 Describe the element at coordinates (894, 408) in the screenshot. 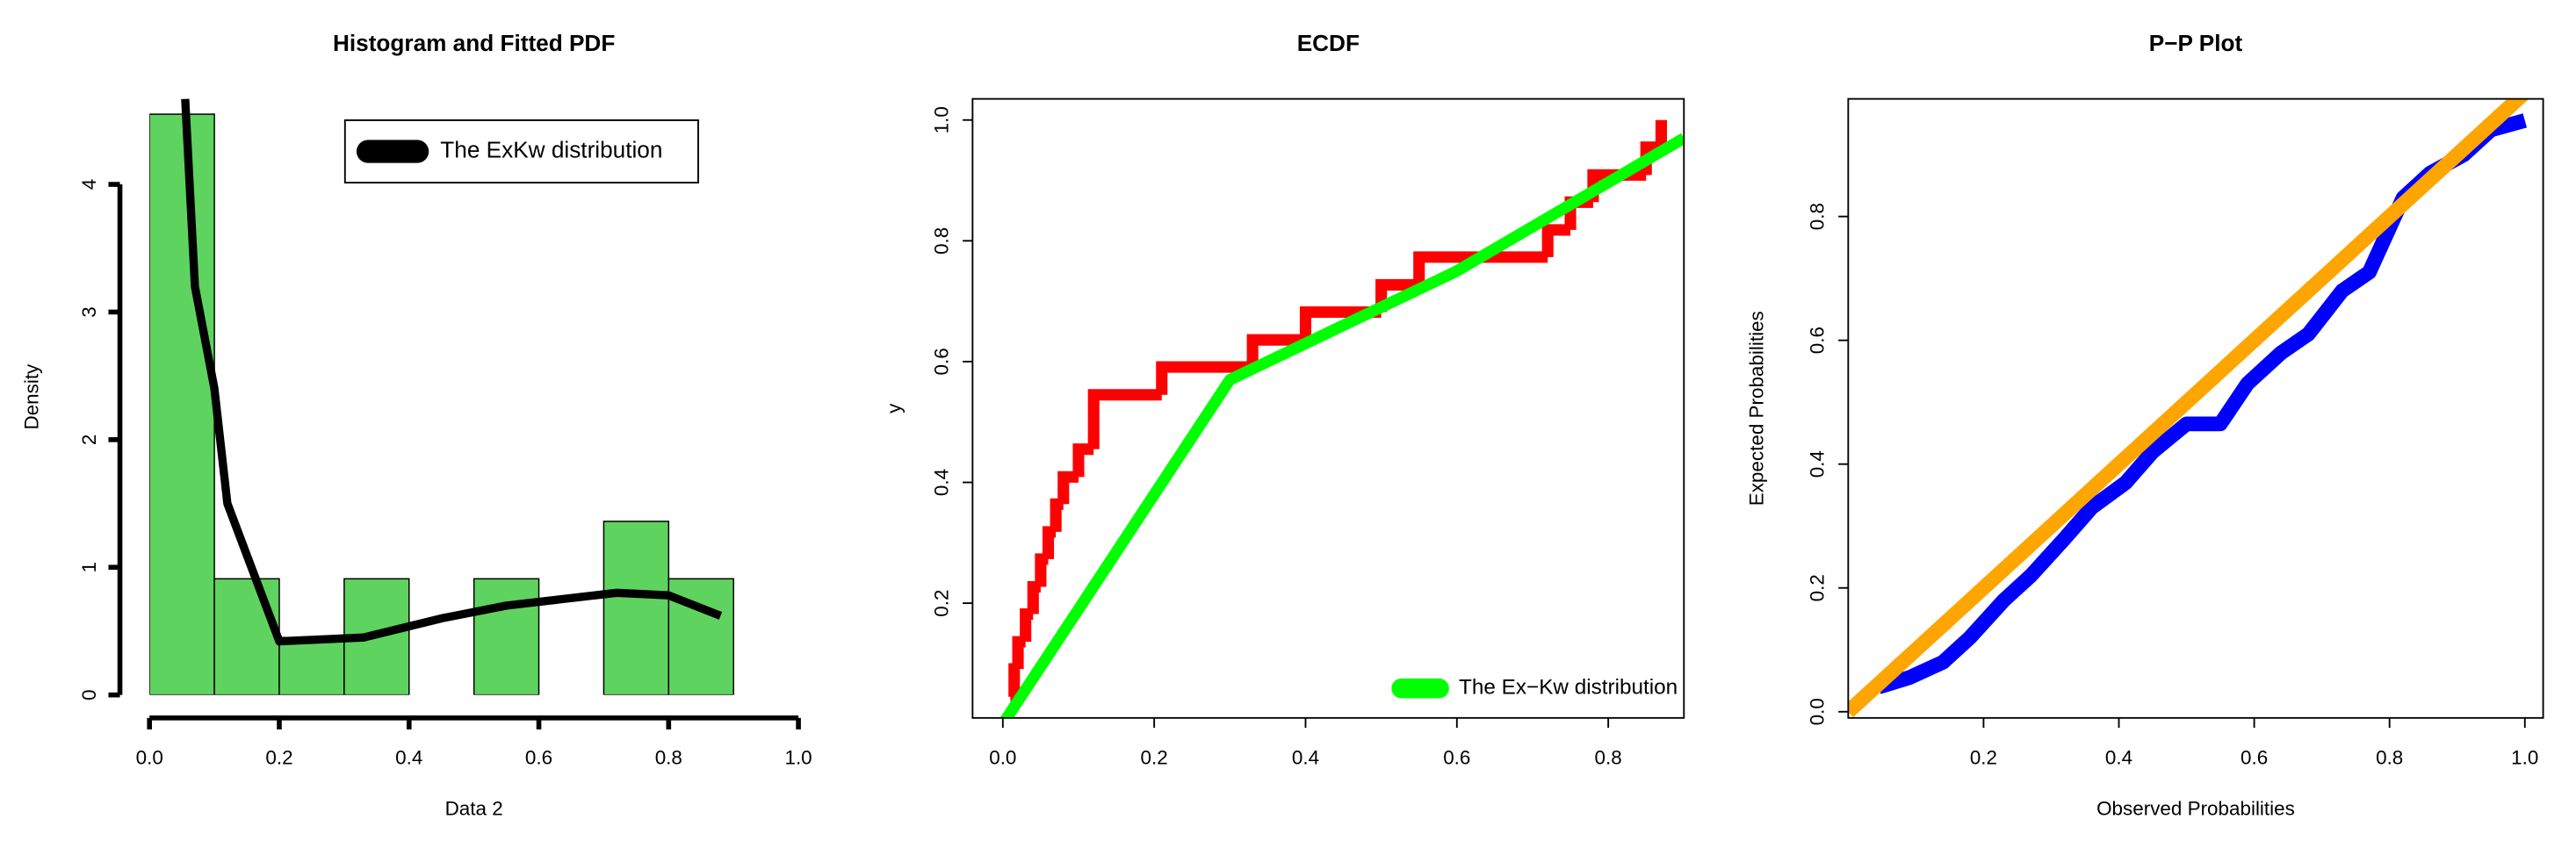

I see `y-axis-label: y` at that location.